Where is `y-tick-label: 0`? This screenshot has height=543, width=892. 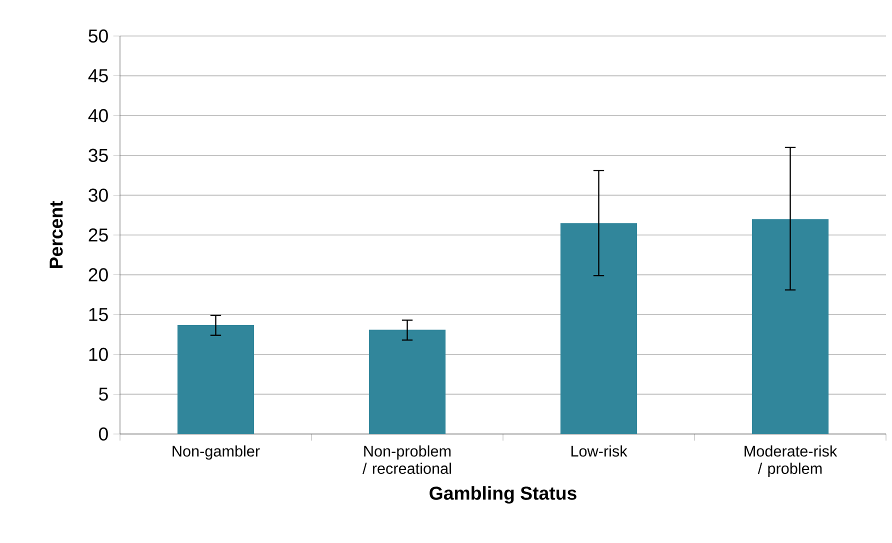
y-tick-label: 0 is located at coordinates (103, 434).